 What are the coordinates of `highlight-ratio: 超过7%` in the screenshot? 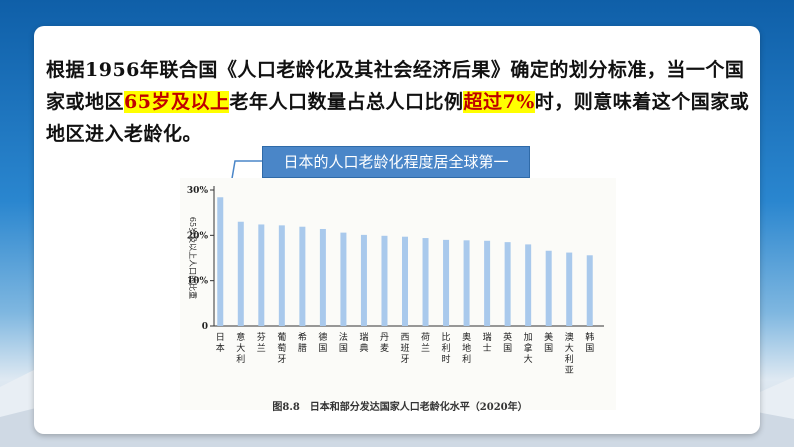 It's located at (499, 102).